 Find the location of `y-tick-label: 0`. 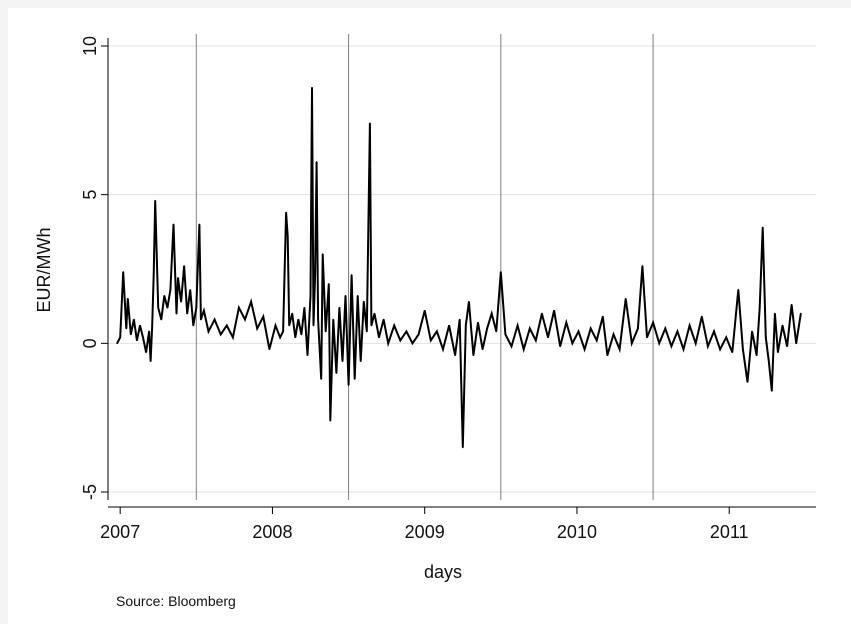

y-tick-label: 0 is located at coordinates (90, 343).